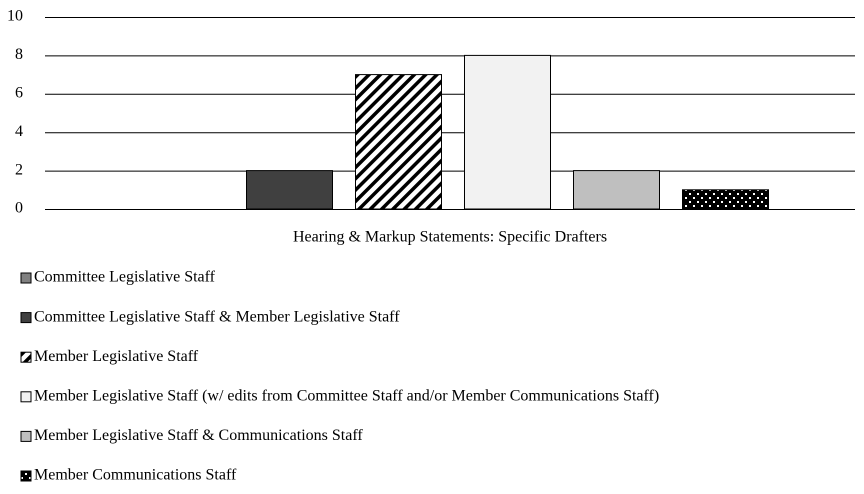 The height and width of the screenshot is (494, 864). What do you see at coordinates (135, 475) in the screenshot?
I see `legend-label: Member Communications Staff` at bounding box center [135, 475].